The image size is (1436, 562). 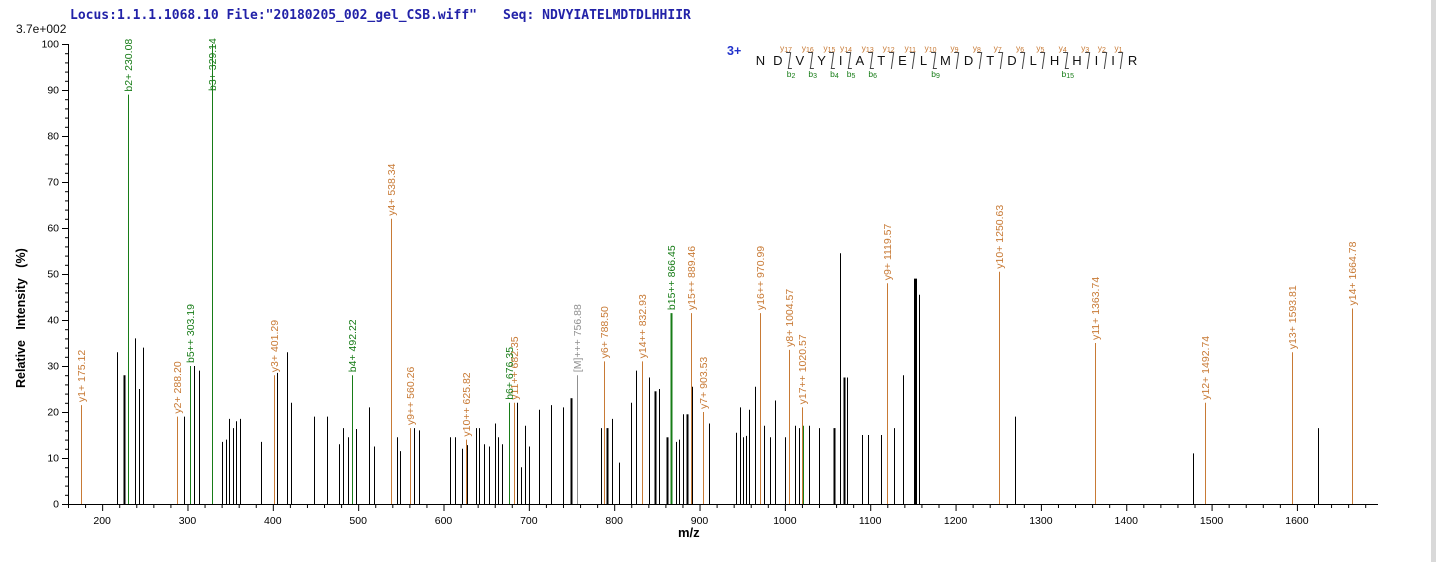 What do you see at coordinates (1132, 61) in the screenshot?
I see `residue-19: R` at bounding box center [1132, 61].